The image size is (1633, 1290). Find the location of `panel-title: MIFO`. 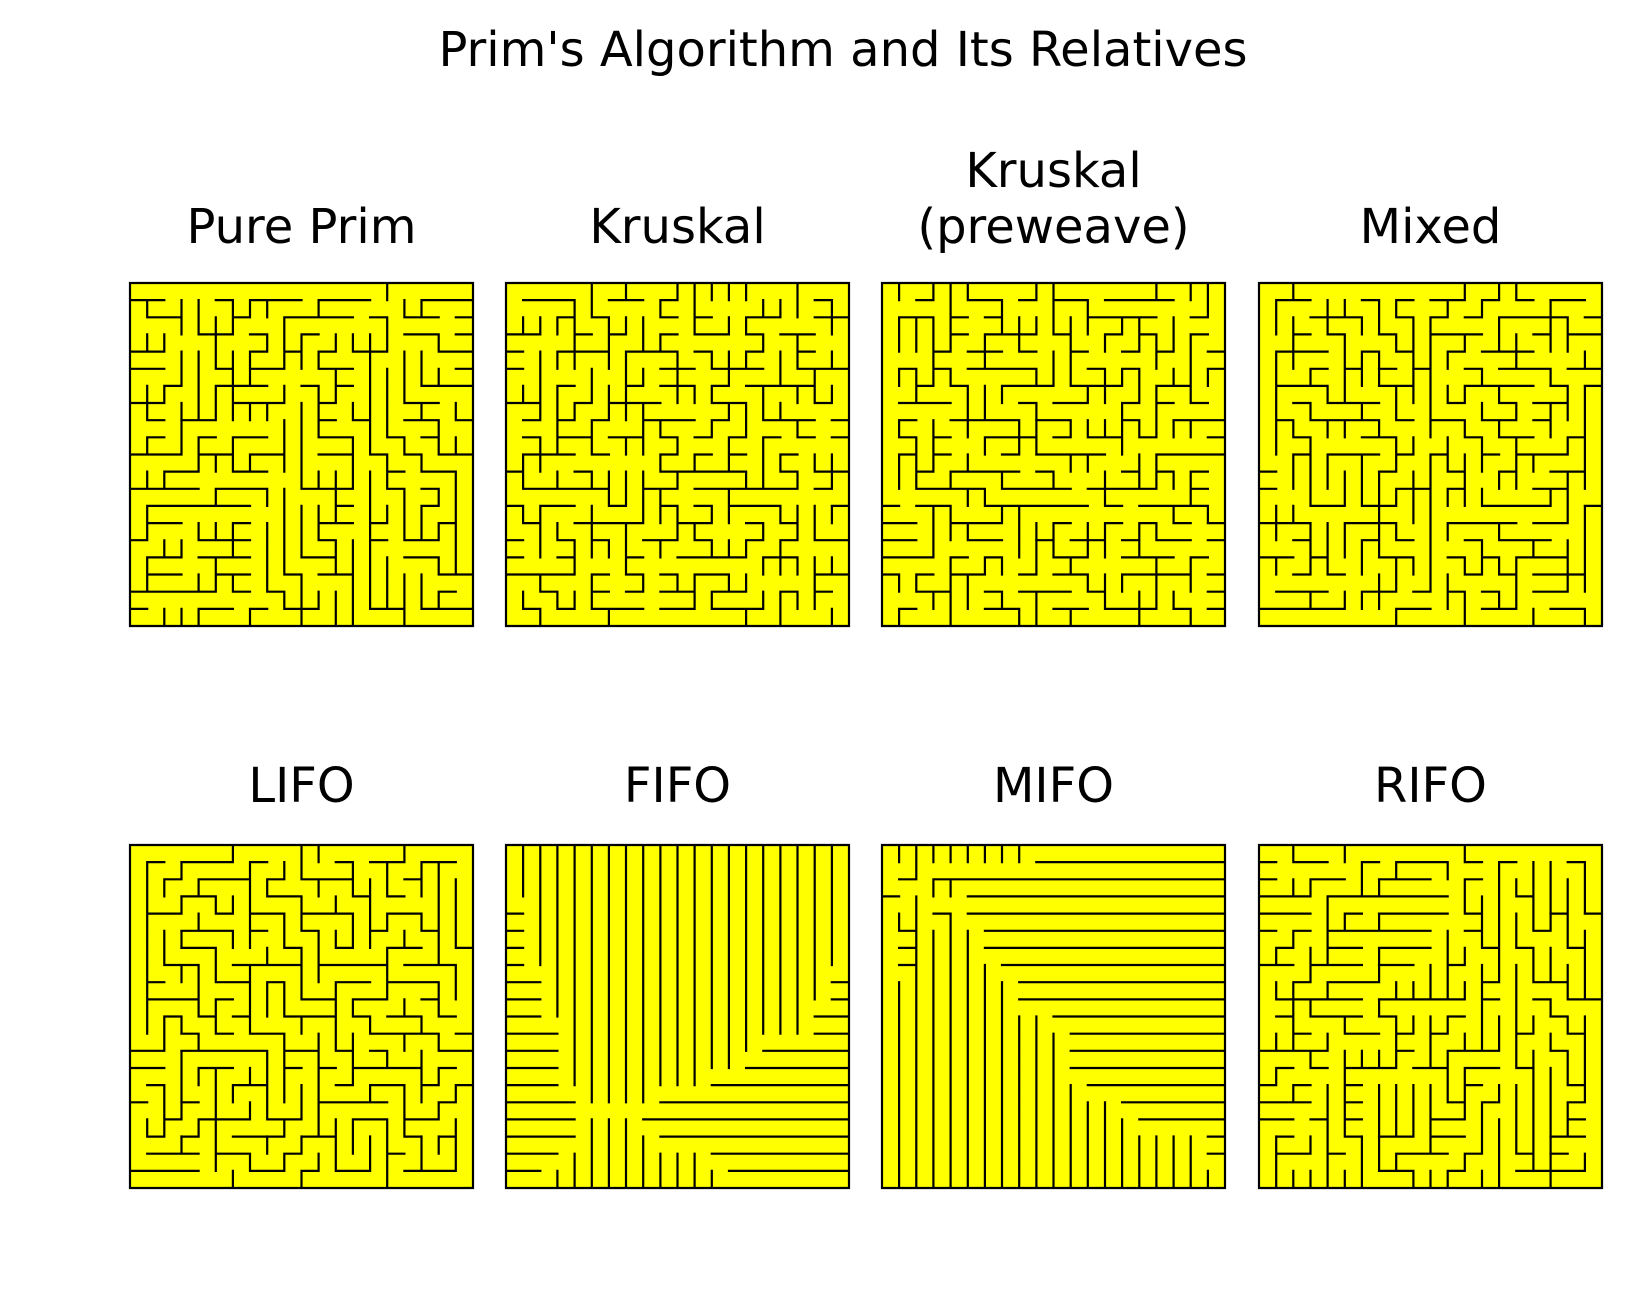

panel-title: MIFO is located at coordinates (1053, 786).